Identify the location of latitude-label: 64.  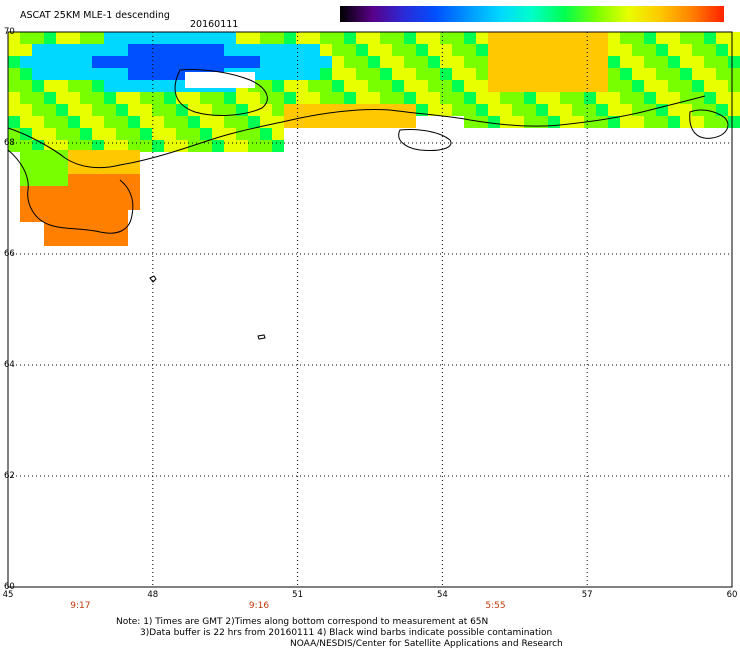
(9, 365).